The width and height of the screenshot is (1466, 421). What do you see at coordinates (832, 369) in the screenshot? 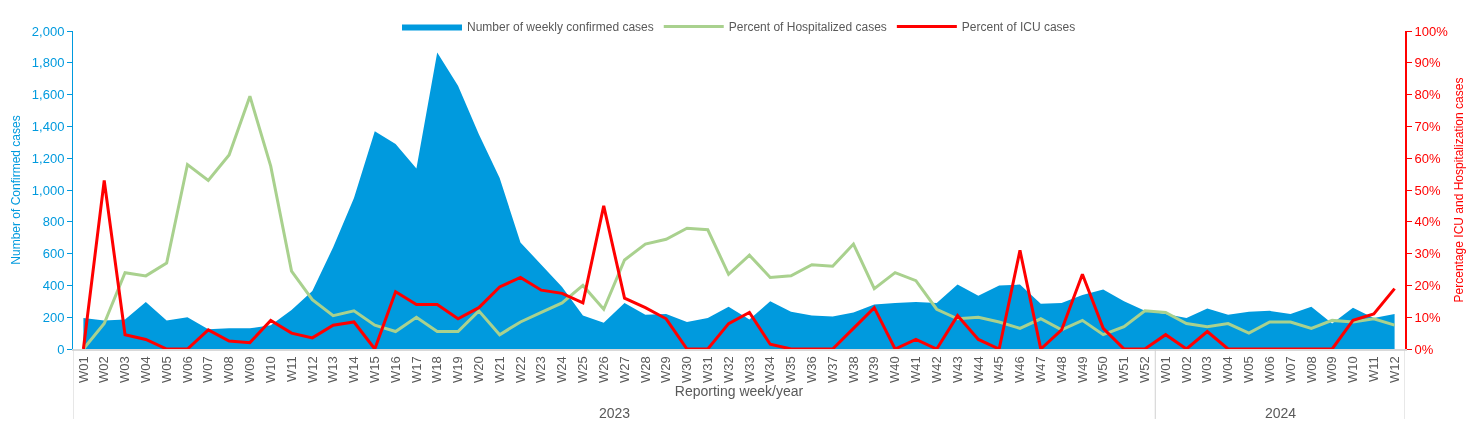
I see `x-tick-label: W37` at bounding box center [832, 369].